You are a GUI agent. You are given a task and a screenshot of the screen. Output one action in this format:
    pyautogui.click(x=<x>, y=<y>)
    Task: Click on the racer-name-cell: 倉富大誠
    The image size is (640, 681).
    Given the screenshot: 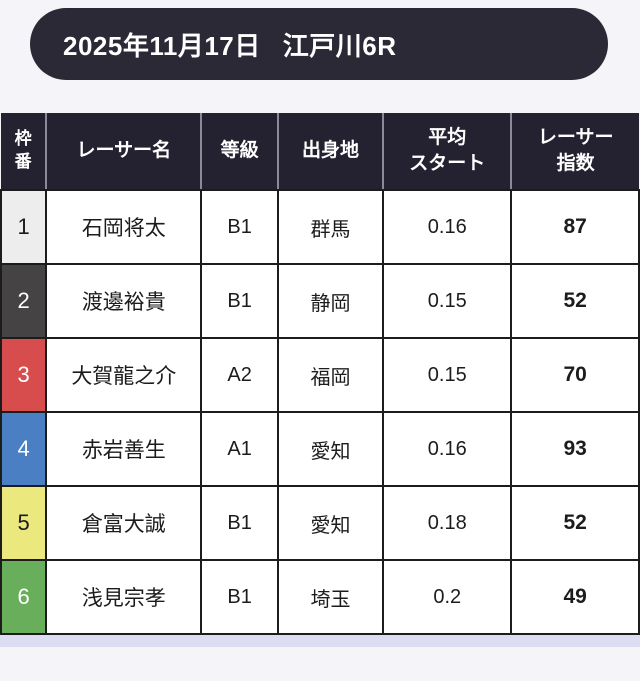 What is the action you would take?
    pyautogui.click(x=124, y=523)
    